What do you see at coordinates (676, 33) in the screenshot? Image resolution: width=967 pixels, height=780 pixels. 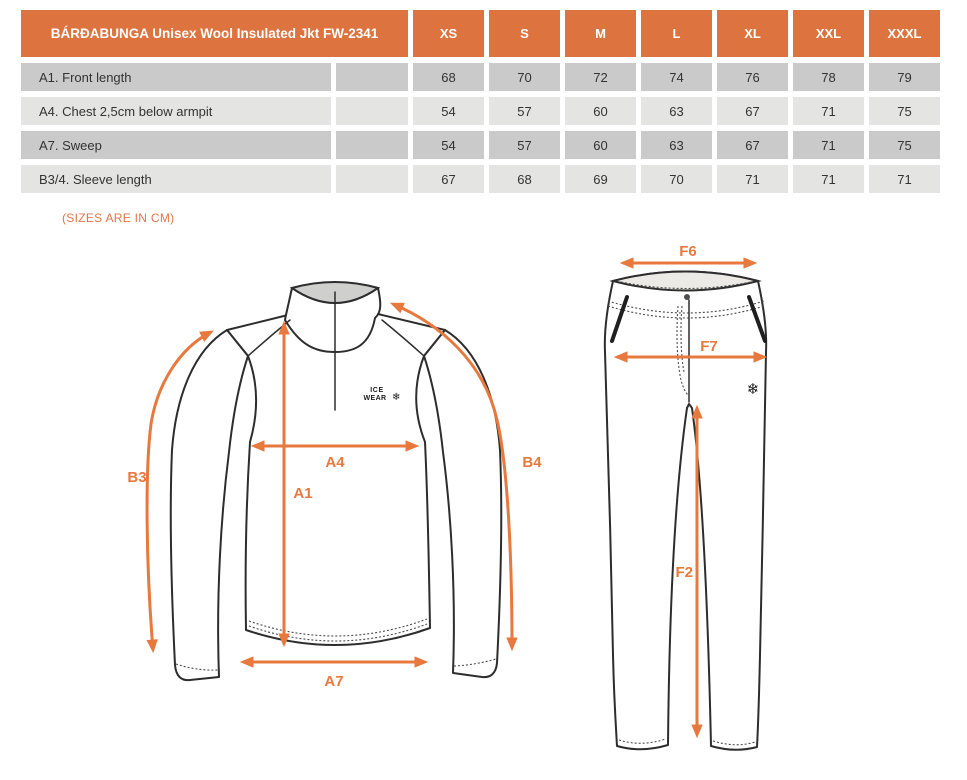 I see `col-header-l: L` at bounding box center [676, 33].